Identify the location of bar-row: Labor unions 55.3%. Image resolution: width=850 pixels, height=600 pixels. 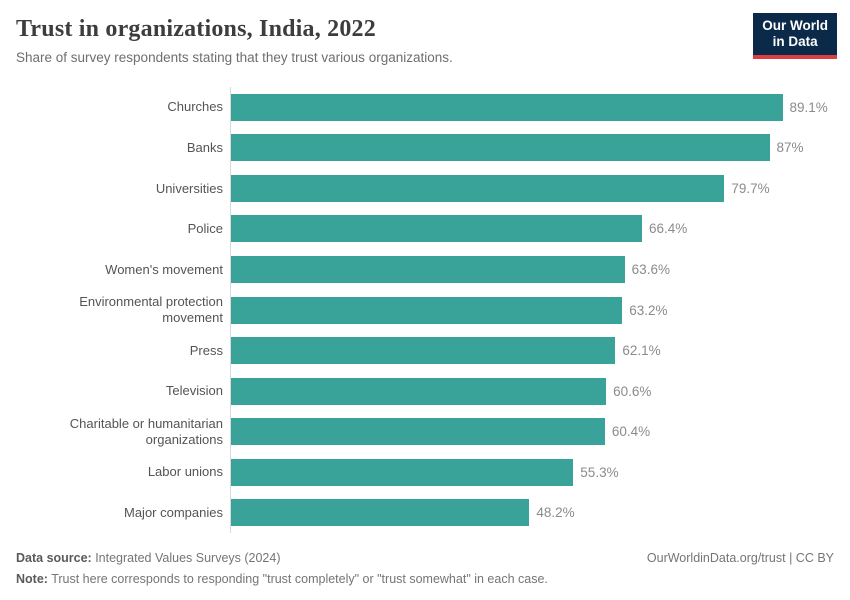
(432, 472).